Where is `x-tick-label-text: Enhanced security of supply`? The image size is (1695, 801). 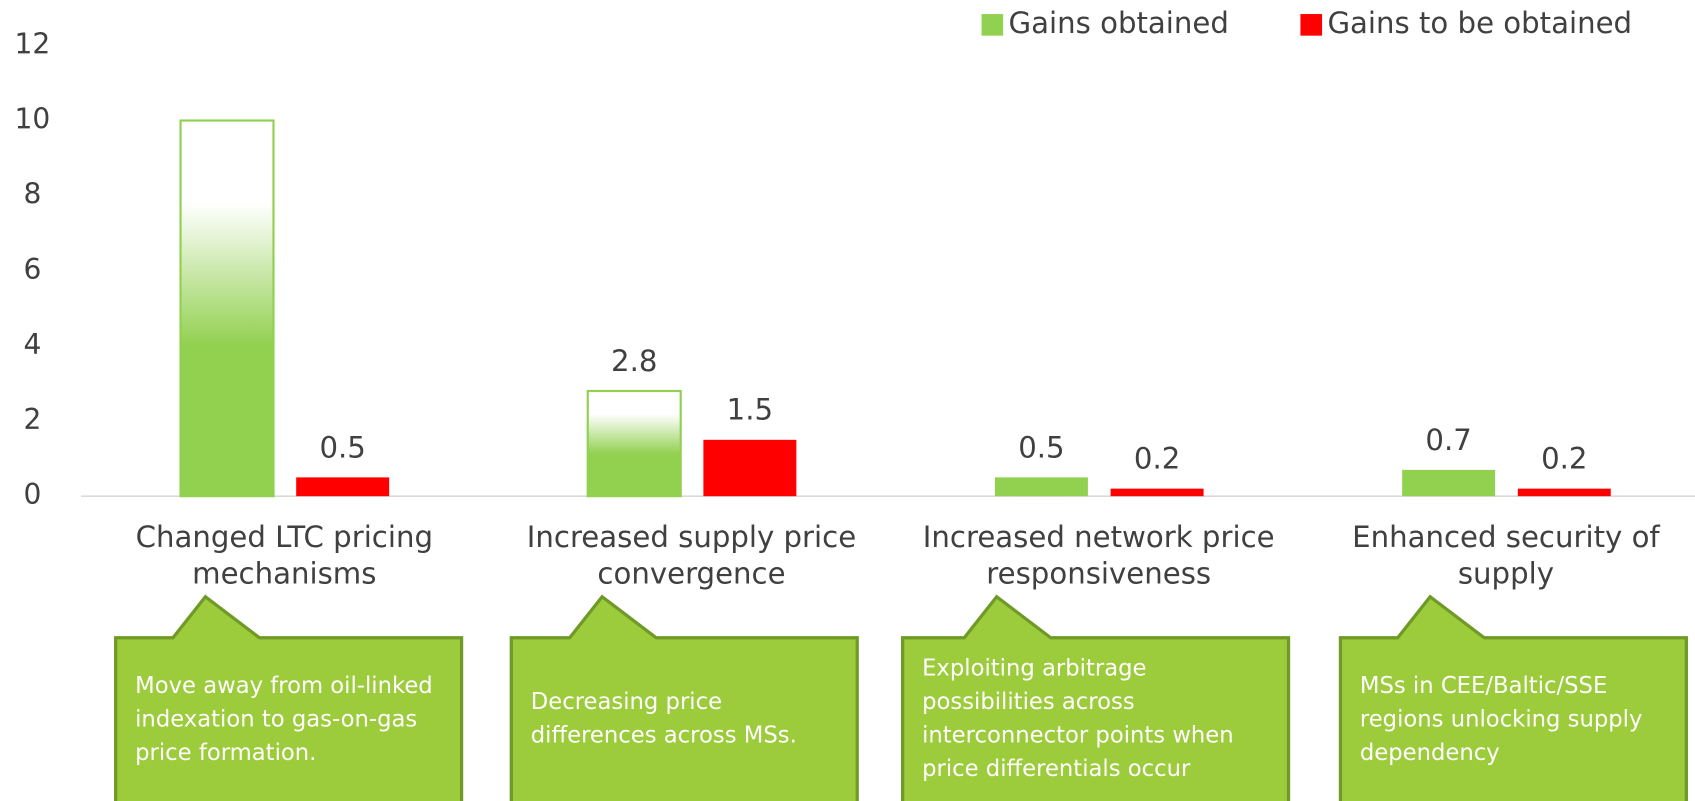 x-tick-label-text: Enhanced security of supply is located at coordinates (1506, 556).